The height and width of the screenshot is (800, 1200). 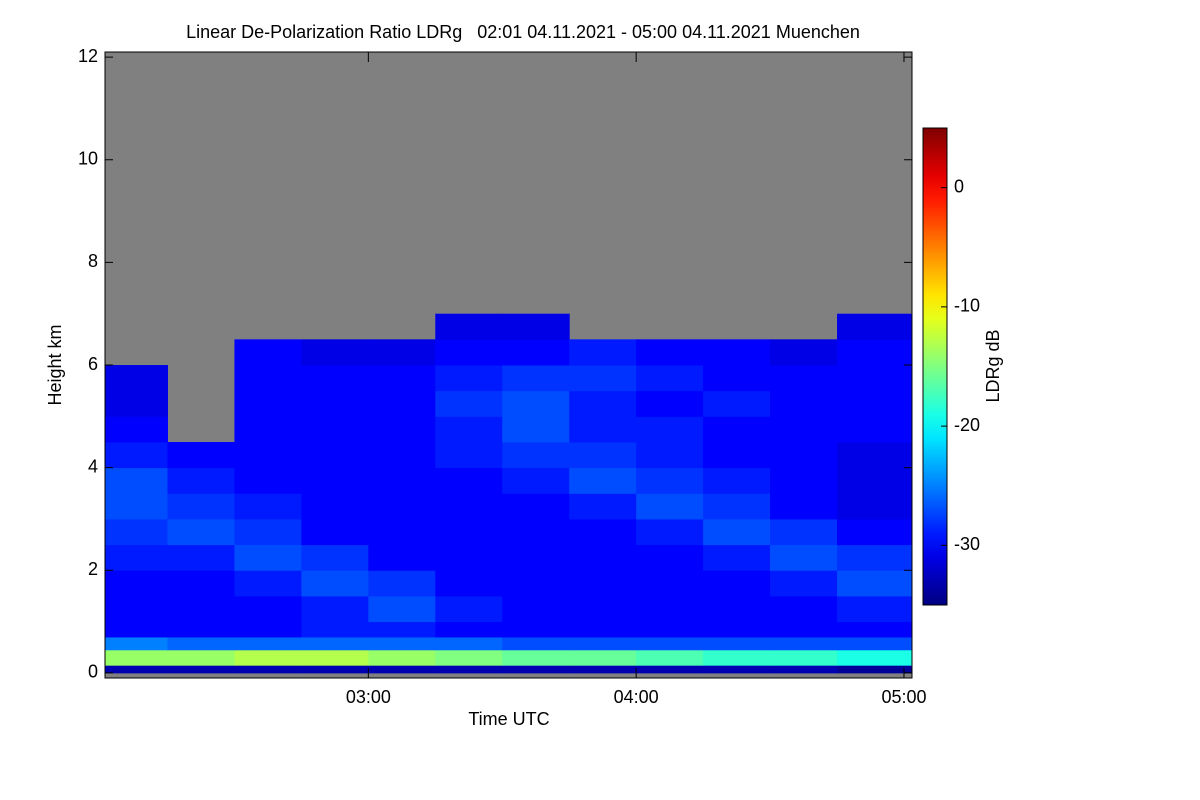 I want to click on y-tick-label: 10, so click(x=88, y=159).